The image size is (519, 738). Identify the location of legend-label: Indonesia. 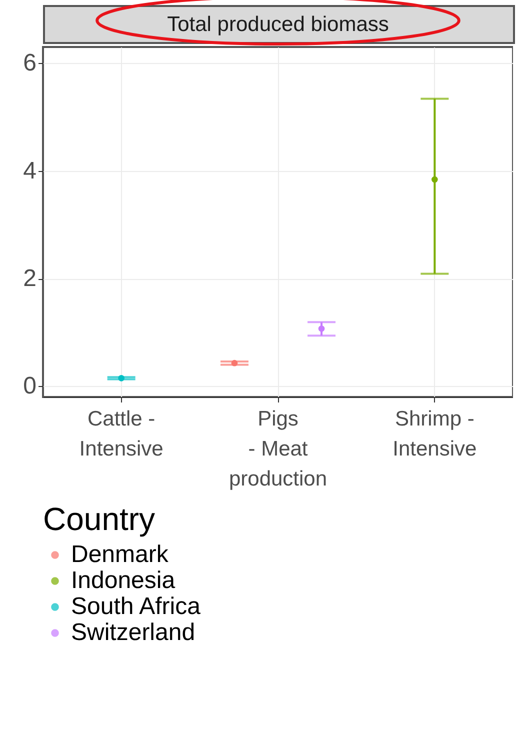
(123, 580).